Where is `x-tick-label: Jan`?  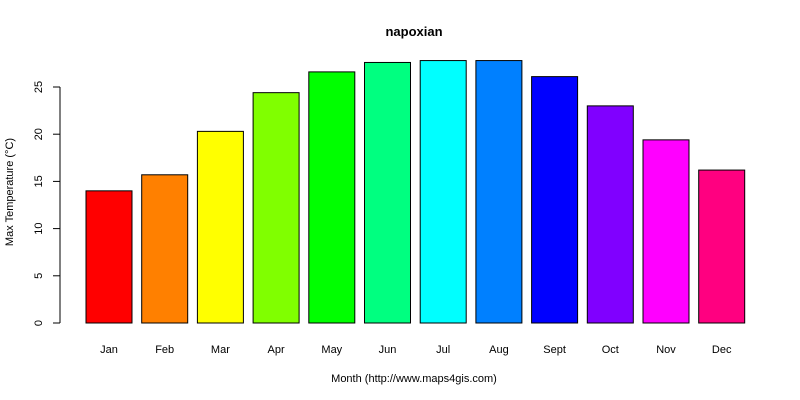
x-tick-label: Jan is located at coordinates (109, 350).